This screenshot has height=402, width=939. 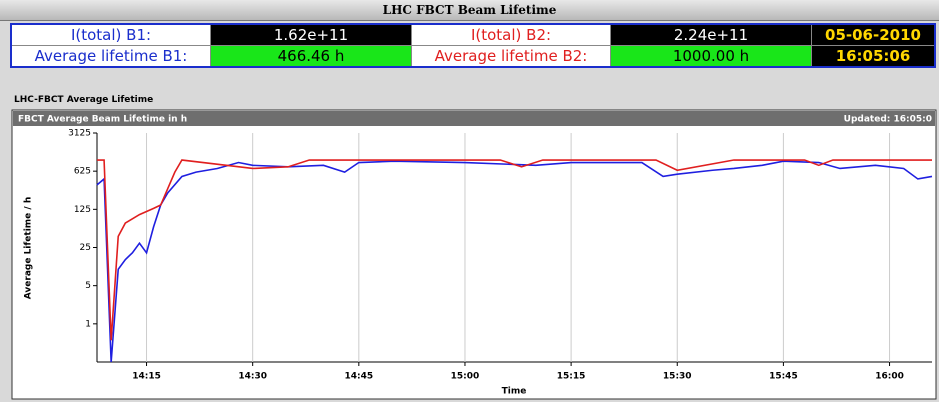 What do you see at coordinates (85, 248) in the screenshot?
I see `y-tick-label: 25` at bounding box center [85, 248].